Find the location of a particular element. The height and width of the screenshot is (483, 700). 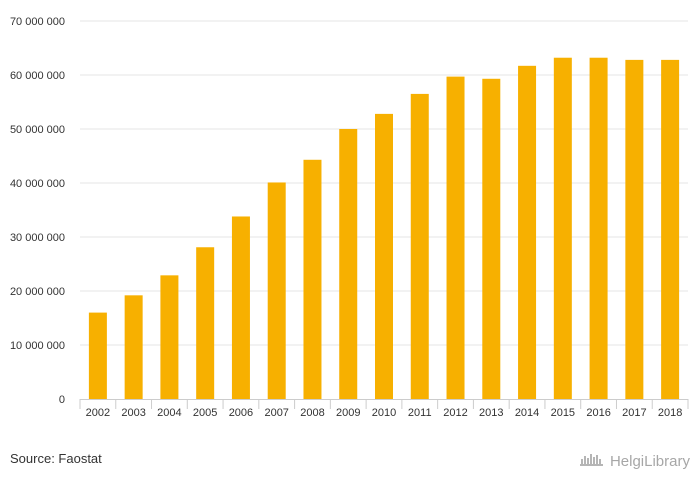

bar-2017 is located at coordinates (634, 229).